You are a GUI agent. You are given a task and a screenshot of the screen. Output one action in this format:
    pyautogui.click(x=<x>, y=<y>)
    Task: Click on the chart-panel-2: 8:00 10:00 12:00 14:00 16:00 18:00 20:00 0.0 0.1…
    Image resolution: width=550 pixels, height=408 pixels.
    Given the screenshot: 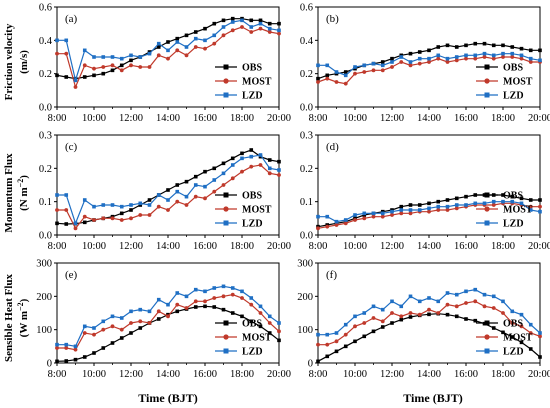 What is the action you would take?
    pyautogui.click(x=165, y=192)
    